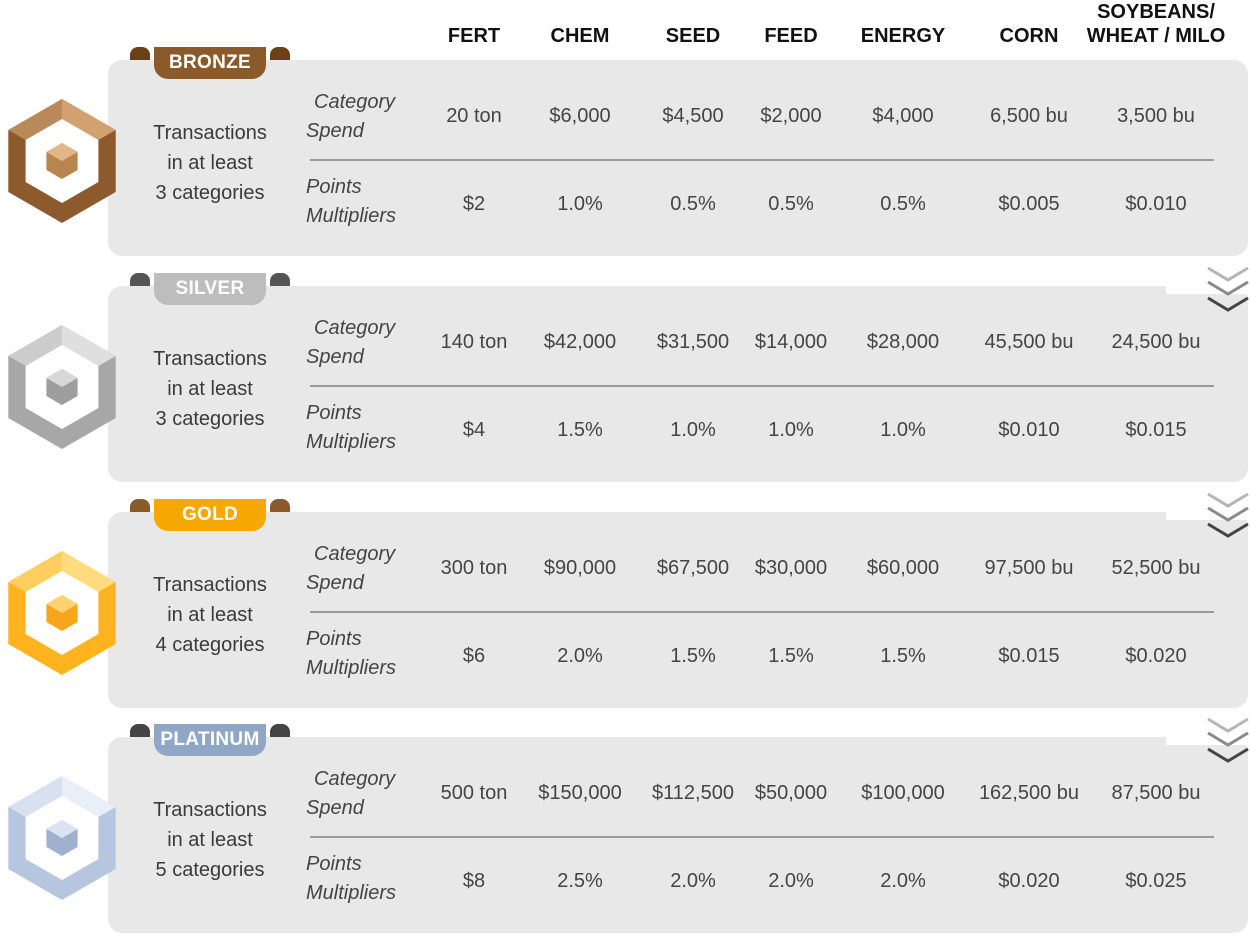  Describe the element at coordinates (791, 568) in the screenshot. I see `spend-cell: $30,000` at that location.